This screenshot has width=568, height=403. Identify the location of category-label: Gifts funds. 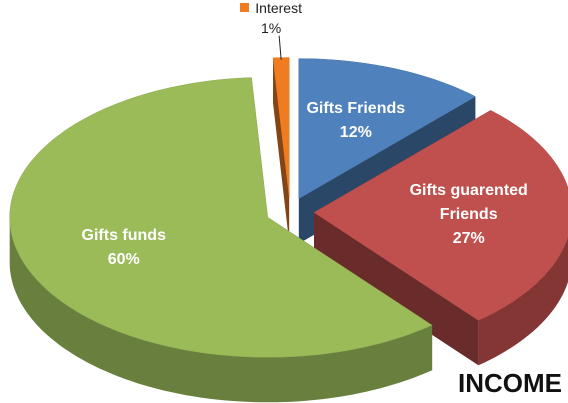
(123, 236).